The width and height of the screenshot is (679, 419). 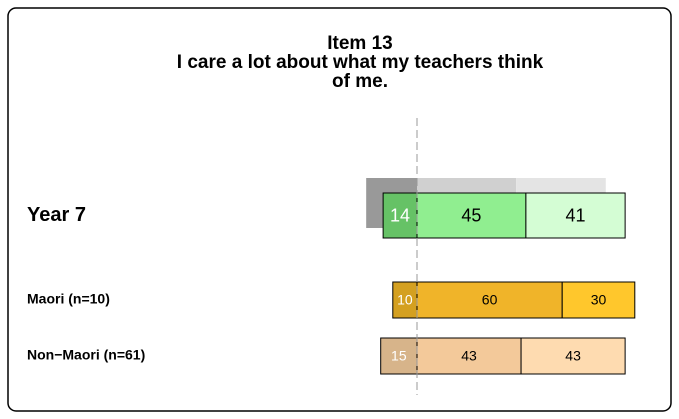 I want to click on value-label: 41, so click(x=575, y=215).